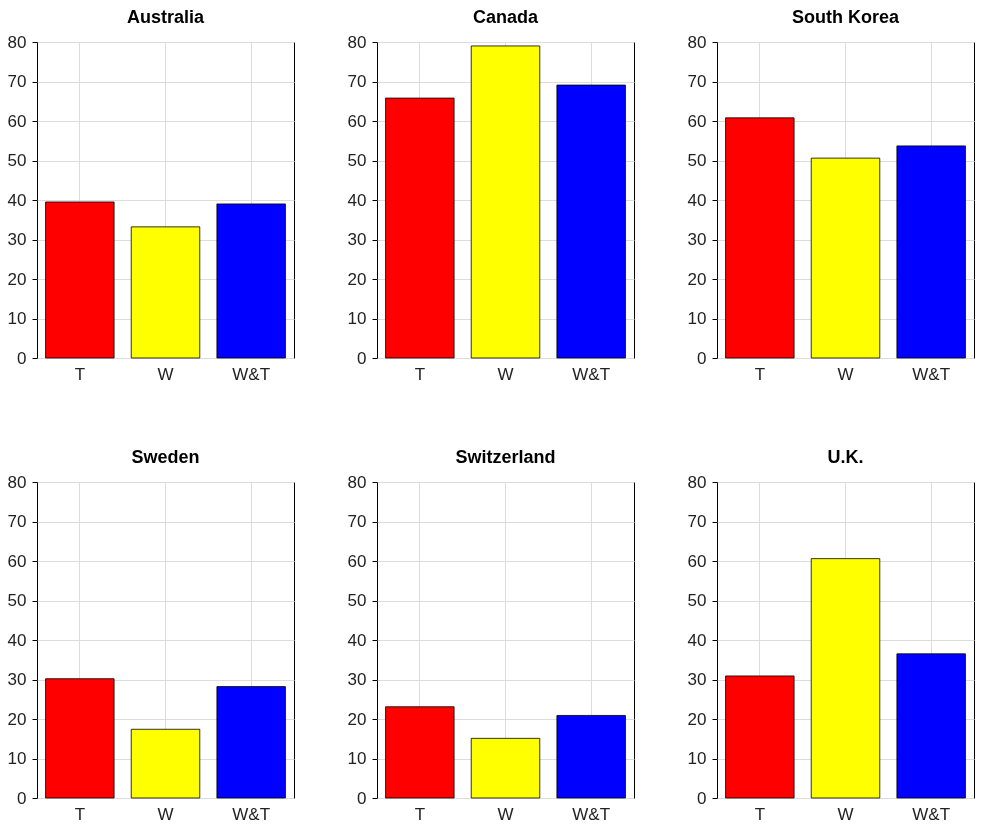 The height and width of the screenshot is (830, 1003). Describe the element at coordinates (505, 17) in the screenshot. I see `chart-title: Canada` at that location.